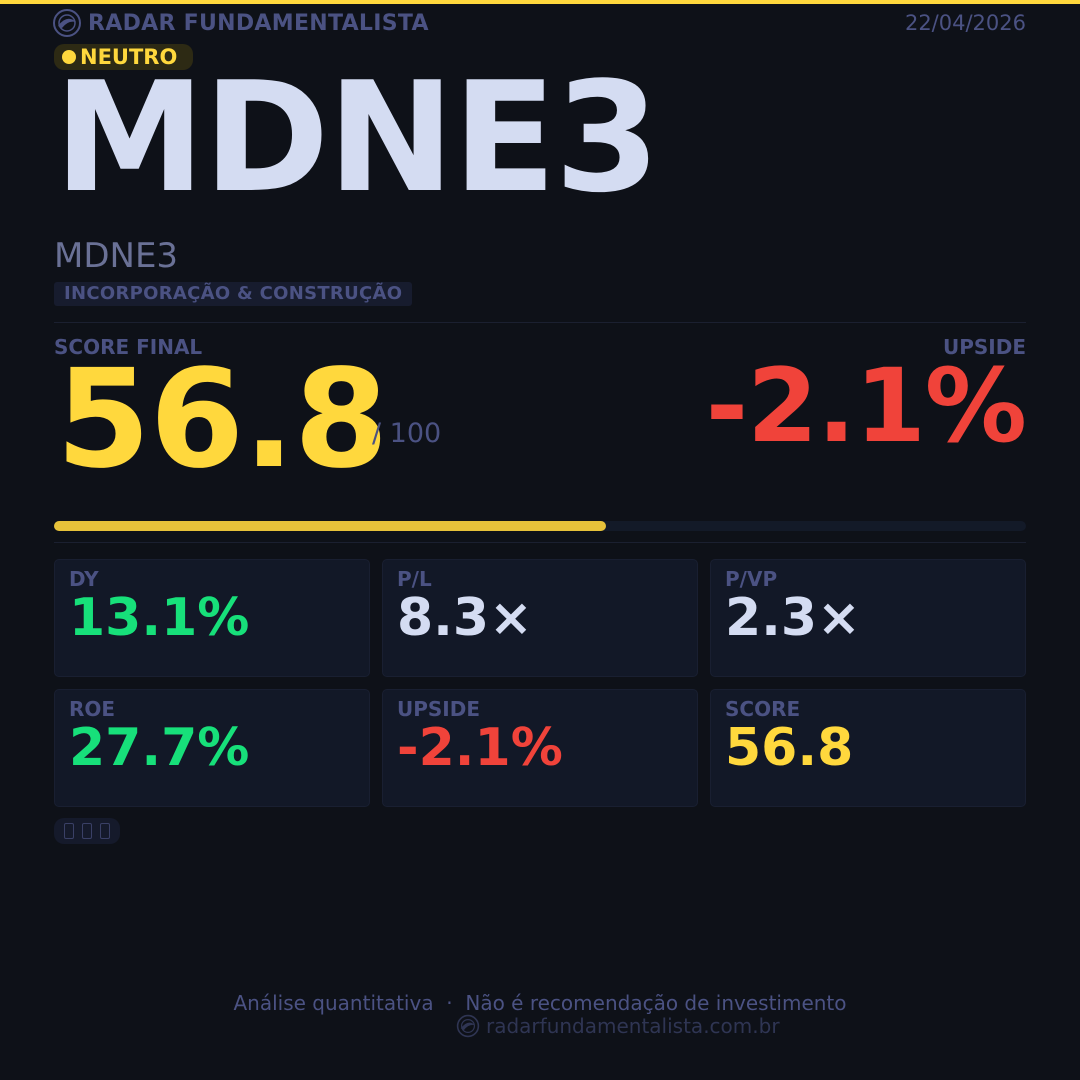 Image resolution: width=1080 pixels, height=1080 pixels. Describe the element at coordinates (330, 526) in the screenshot. I see `score-progress-fill` at that location.